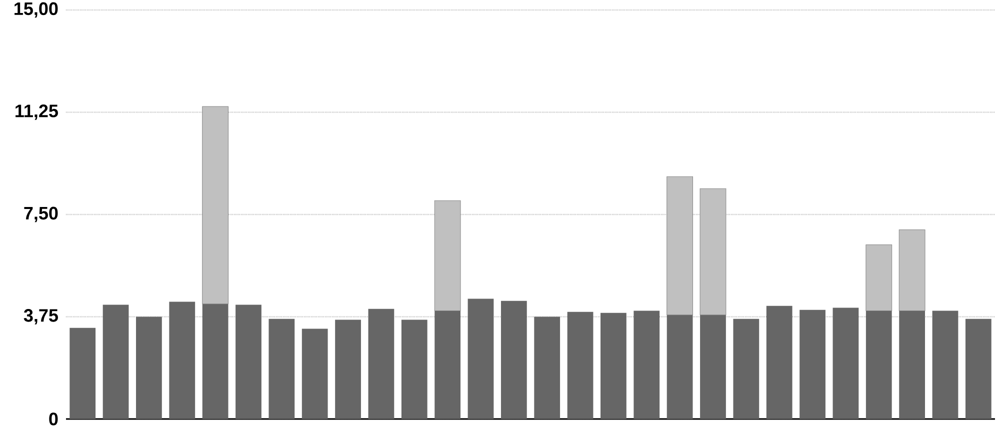 The image size is (1000, 429). What do you see at coordinates (37, 112) in the screenshot?
I see `y-tick-label: 11,25` at bounding box center [37, 112].